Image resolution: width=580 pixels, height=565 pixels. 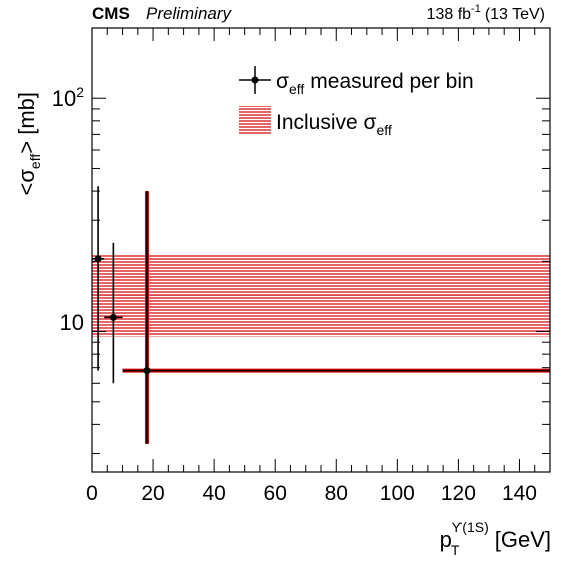 What do you see at coordinates (458, 493) in the screenshot?
I see `x-tick-label: 120` at bounding box center [458, 493].